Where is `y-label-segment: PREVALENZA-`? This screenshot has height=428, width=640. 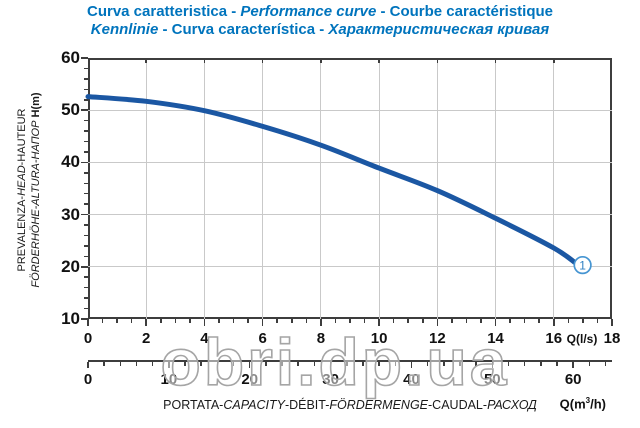
y-label-segment: PREVALENZA- is located at coordinates (22, 233).